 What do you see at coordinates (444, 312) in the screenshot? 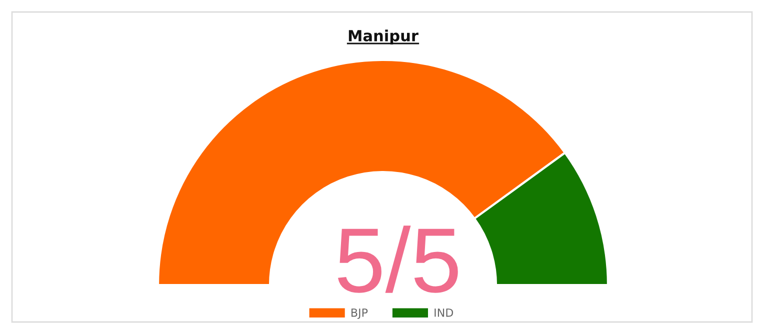
I see `legend-label: IND` at bounding box center [444, 312].